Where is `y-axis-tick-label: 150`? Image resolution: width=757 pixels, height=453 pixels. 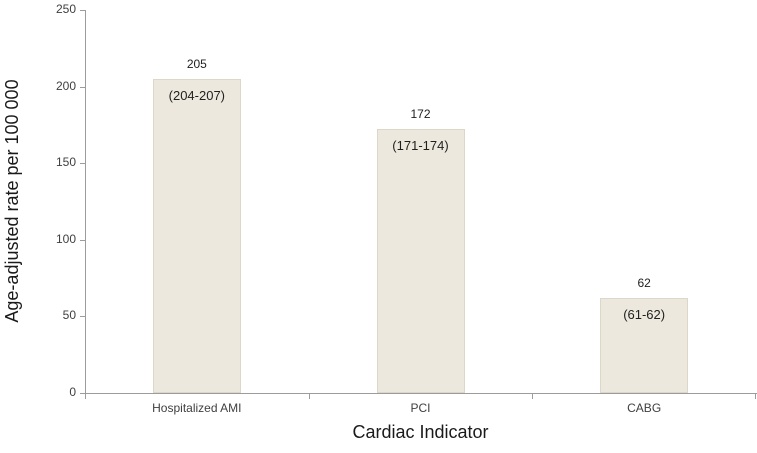 y-axis-tick-label: 150 is located at coordinates (65, 162).